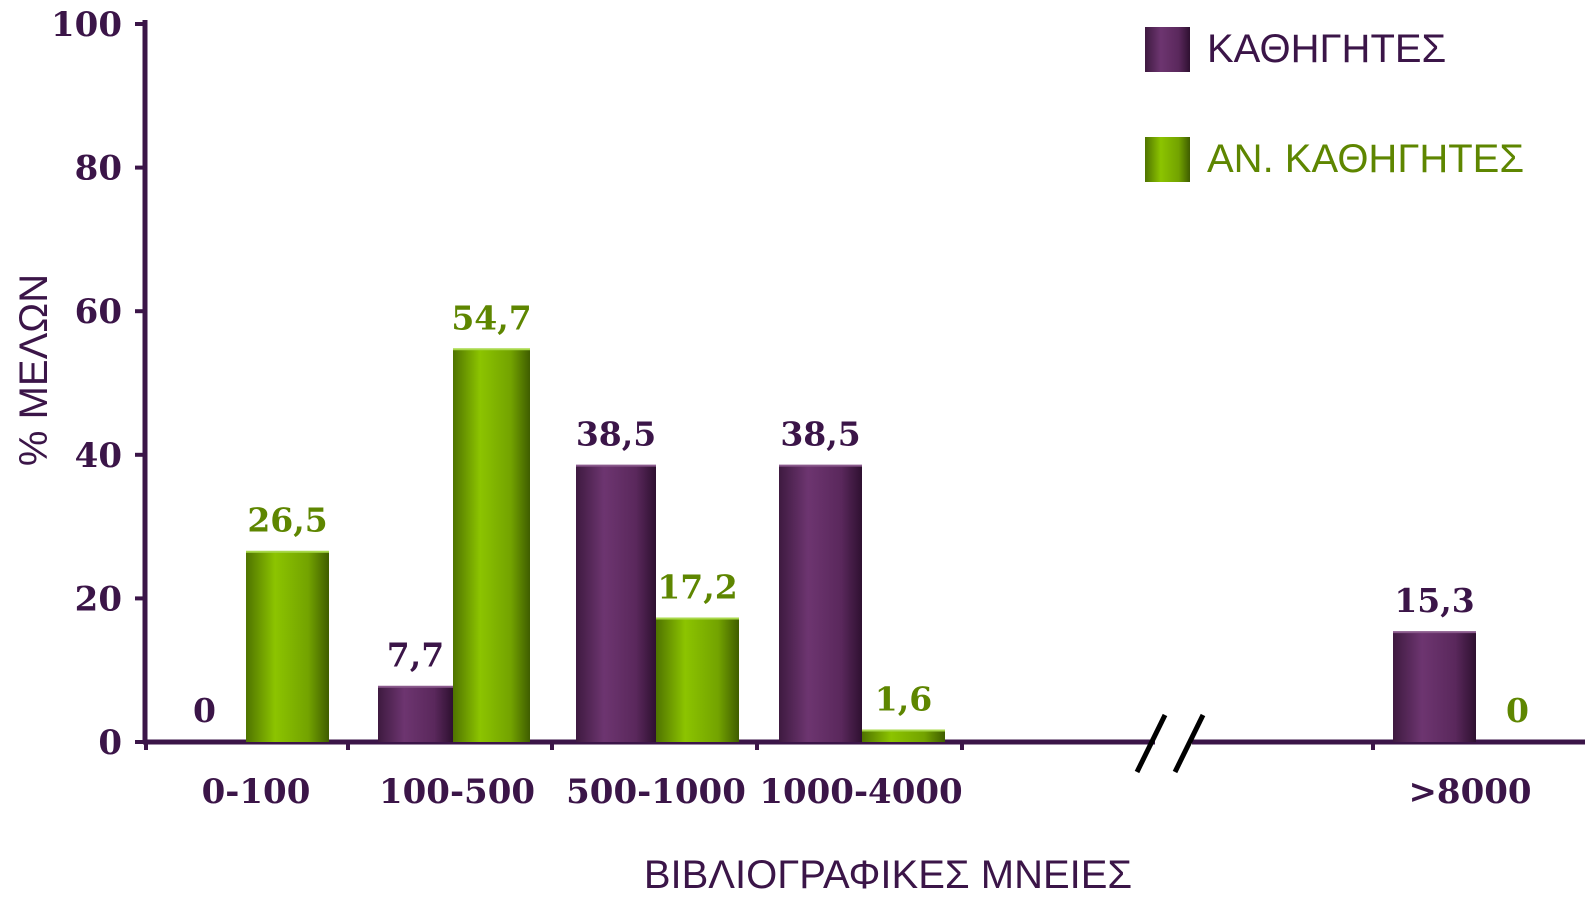  Describe the element at coordinates (491, 317) in the screenshot. I see `data-label-1-1: 54,7` at that location.